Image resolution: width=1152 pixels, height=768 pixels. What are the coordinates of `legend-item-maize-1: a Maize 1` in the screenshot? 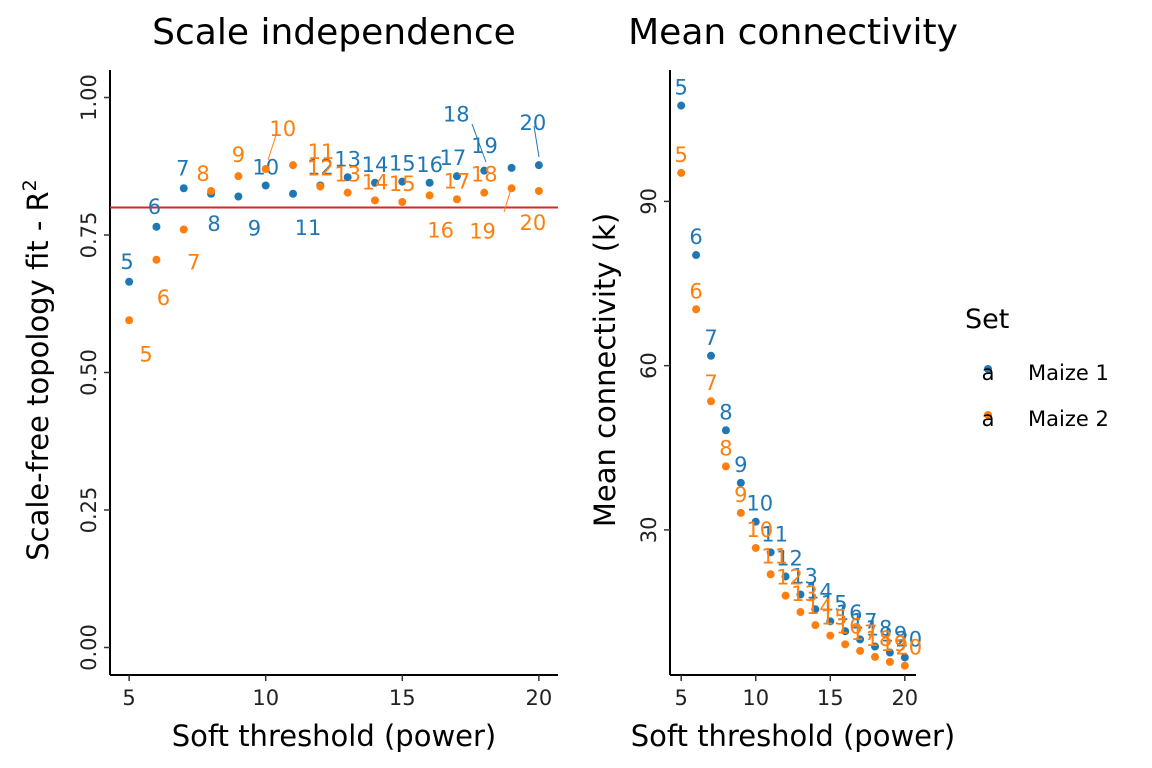 It's located at (1045, 373).